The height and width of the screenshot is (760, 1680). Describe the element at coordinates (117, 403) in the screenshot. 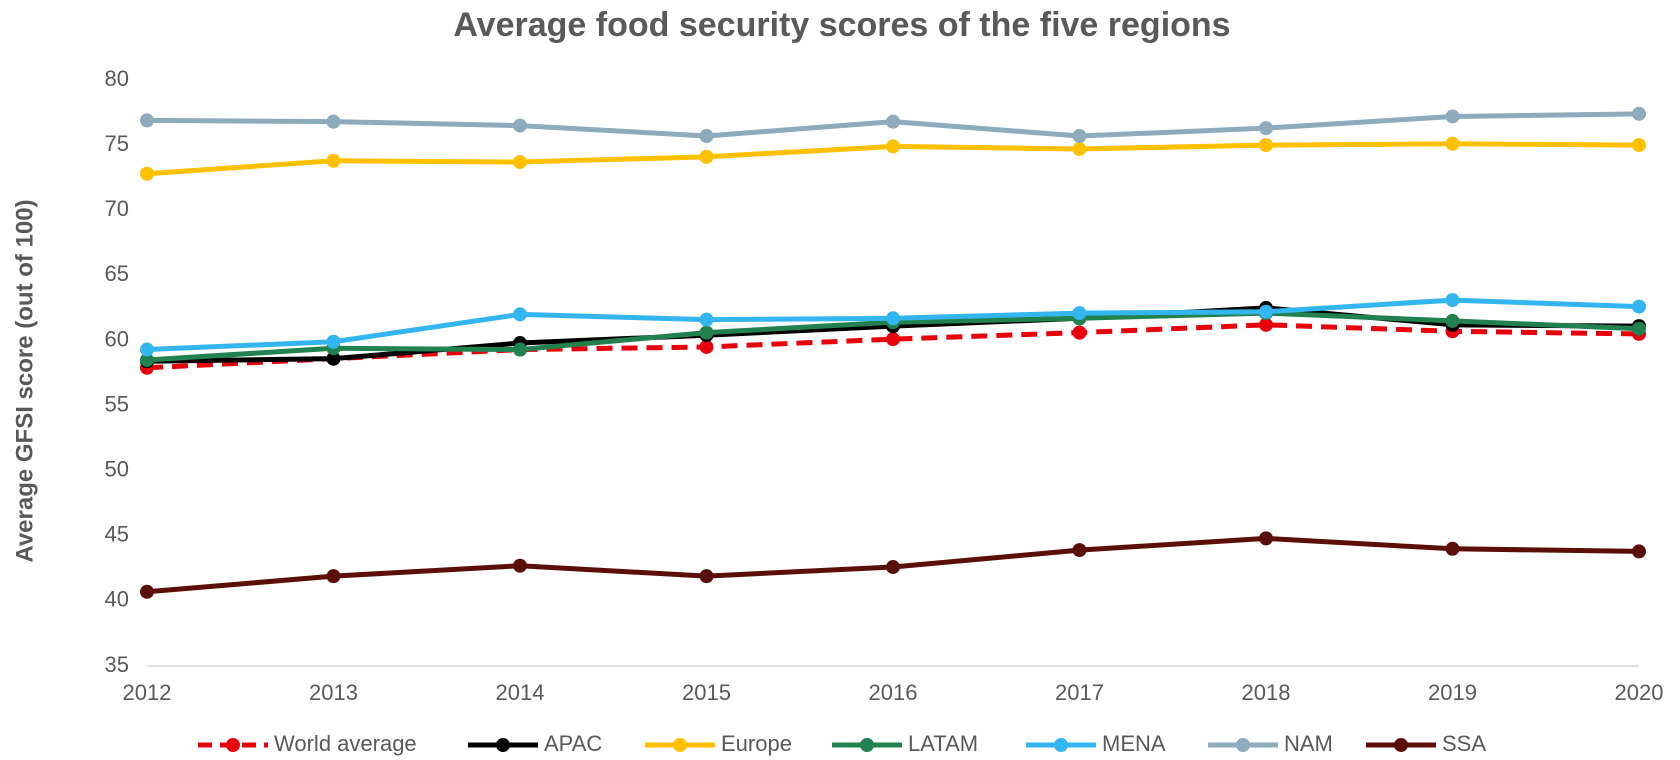

I see `y-tick-label: 55` at that location.